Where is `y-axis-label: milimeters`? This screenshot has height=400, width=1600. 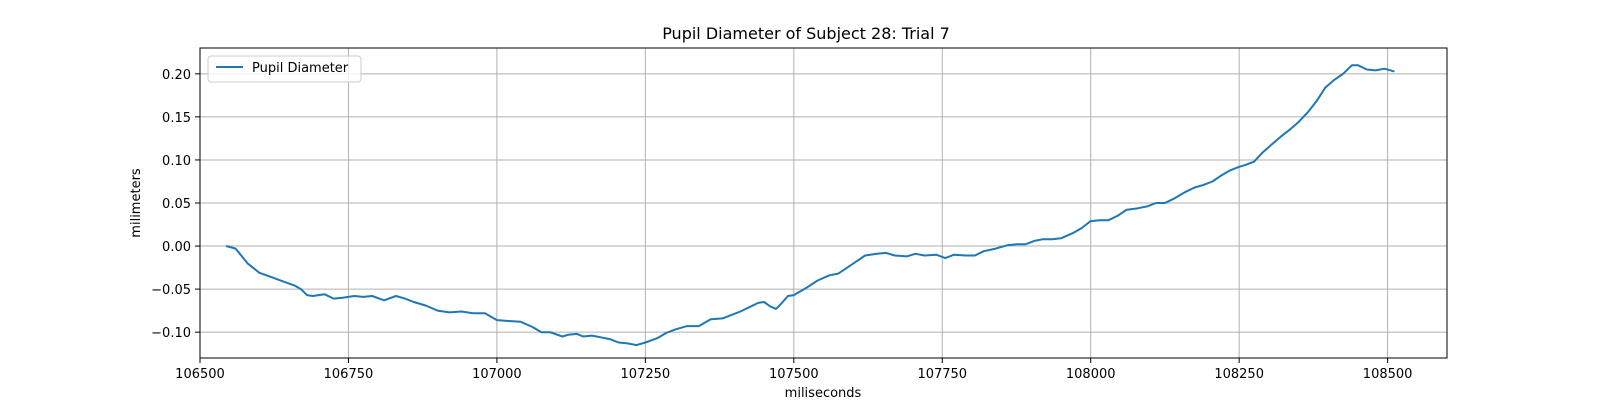
y-axis-label: milimeters is located at coordinates (136, 203).